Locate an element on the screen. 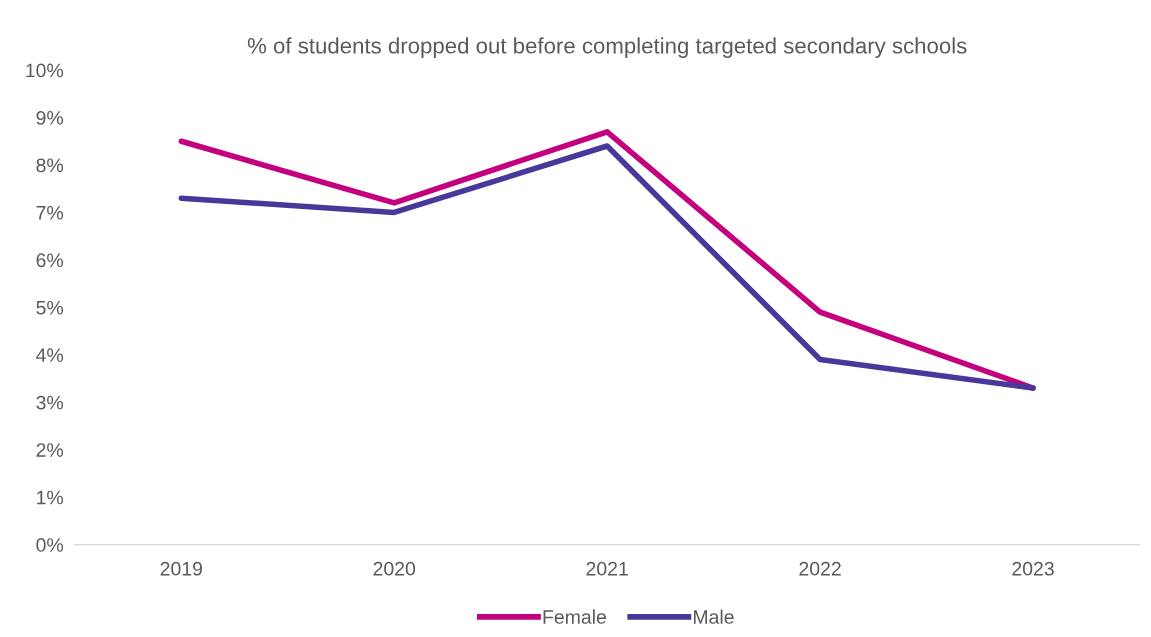 The image size is (1151, 637). y-tick-label: 6% is located at coordinates (50, 260).